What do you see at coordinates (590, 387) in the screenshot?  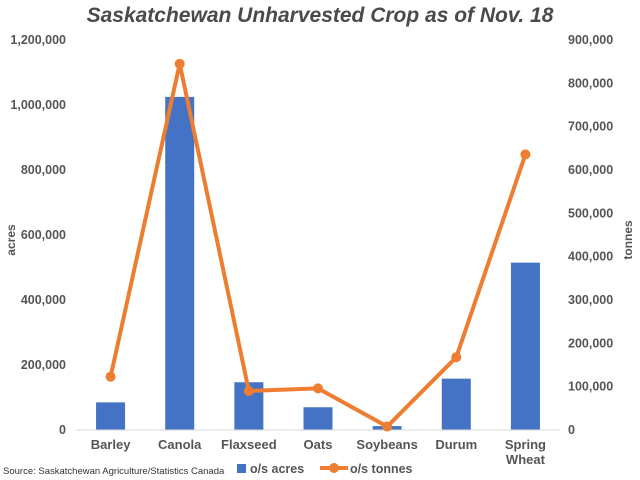 I see `right-tick-label: 100,000` at bounding box center [590, 387].